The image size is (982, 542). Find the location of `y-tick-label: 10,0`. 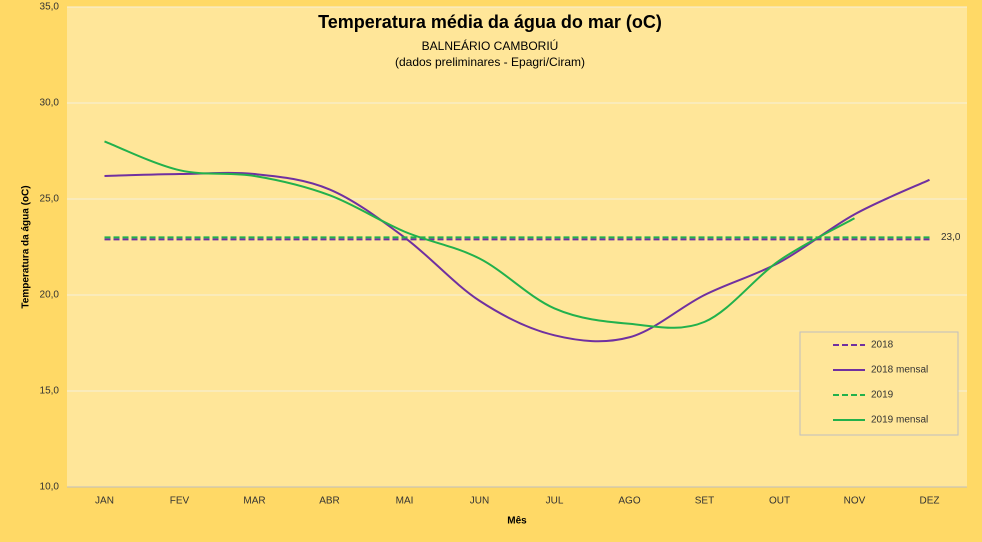

y-tick-label: 10,0 is located at coordinates (50, 487).